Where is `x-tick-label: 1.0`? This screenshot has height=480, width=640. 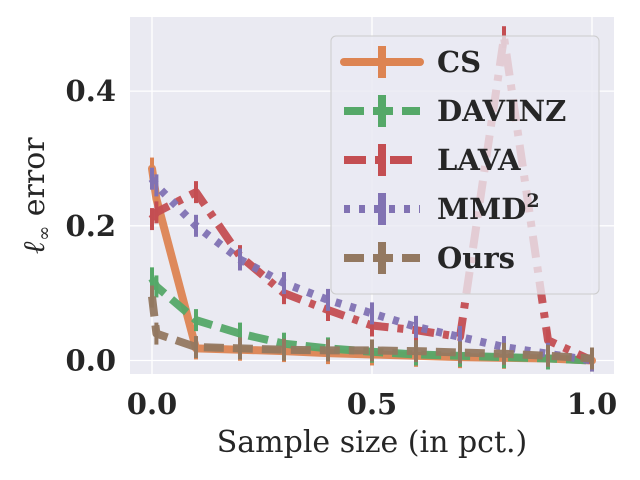 x-tick-label: 1.0 is located at coordinates (592, 404).